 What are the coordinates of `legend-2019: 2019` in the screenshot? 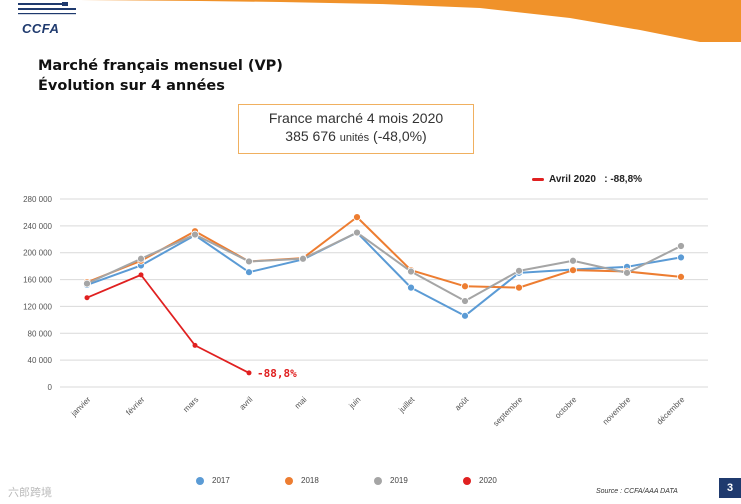 It's located at (391, 480).